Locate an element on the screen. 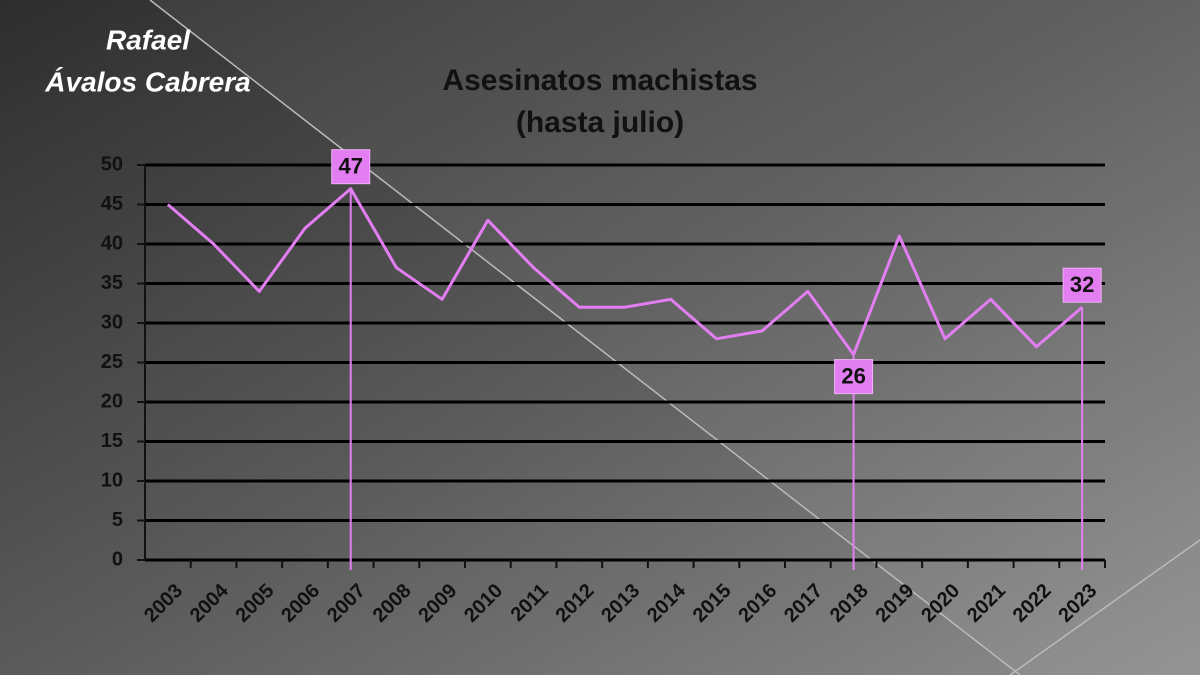  value-label: 32 is located at coordinates (1082, 284).